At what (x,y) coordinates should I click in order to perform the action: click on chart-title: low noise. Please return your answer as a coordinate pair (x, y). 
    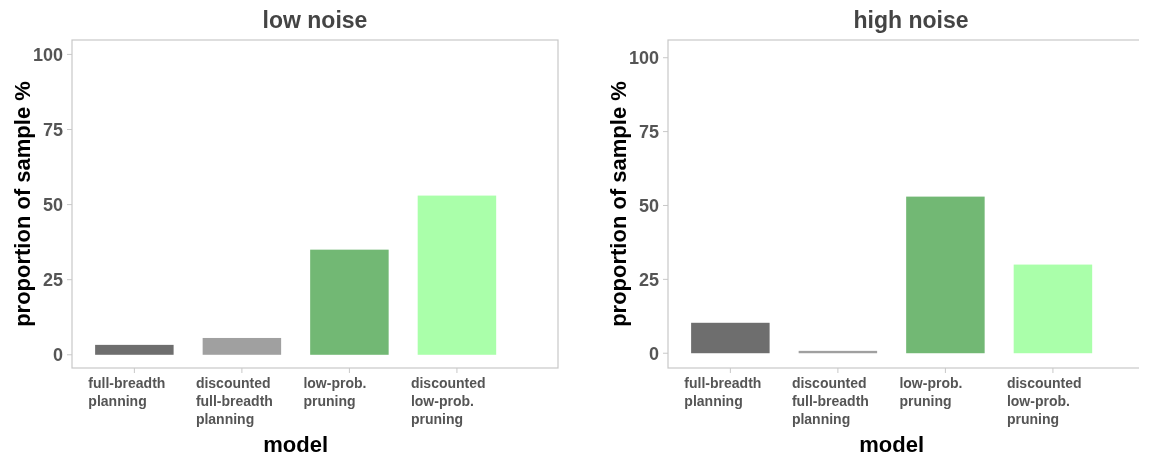
    Looking at the image, I should click on (315, 20).